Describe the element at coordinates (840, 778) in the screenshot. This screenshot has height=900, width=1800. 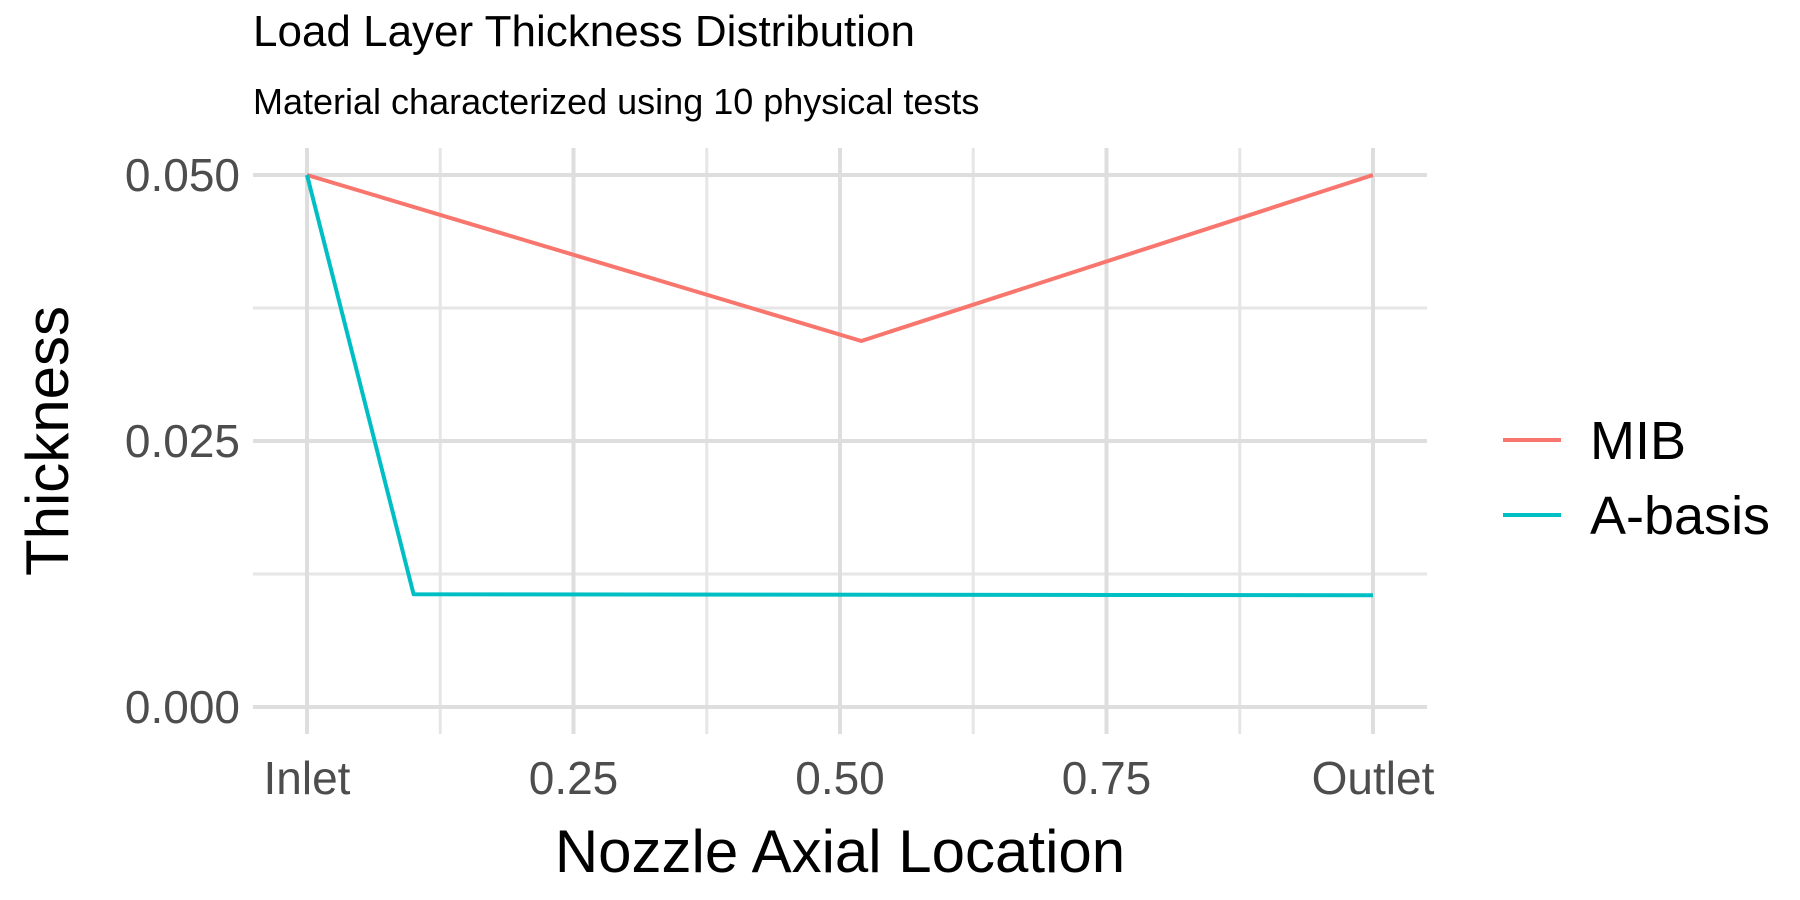
I see `x-tick-label: 0.50` at that location.